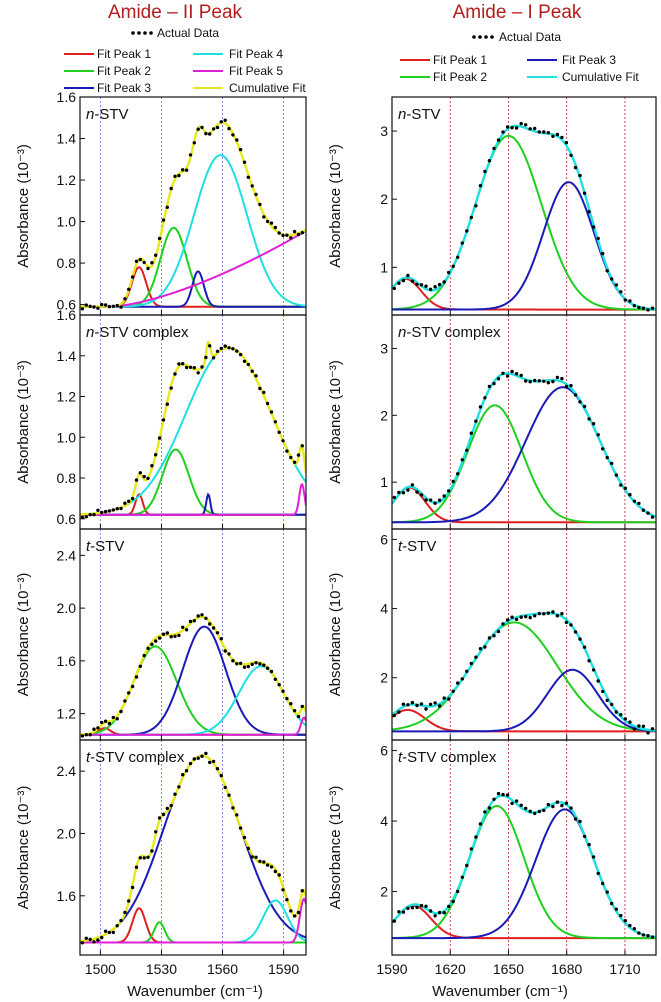 The width and height of the screenshot is (661, 1002). I want to click on x-tick-label: 1680, so click(566, 969).